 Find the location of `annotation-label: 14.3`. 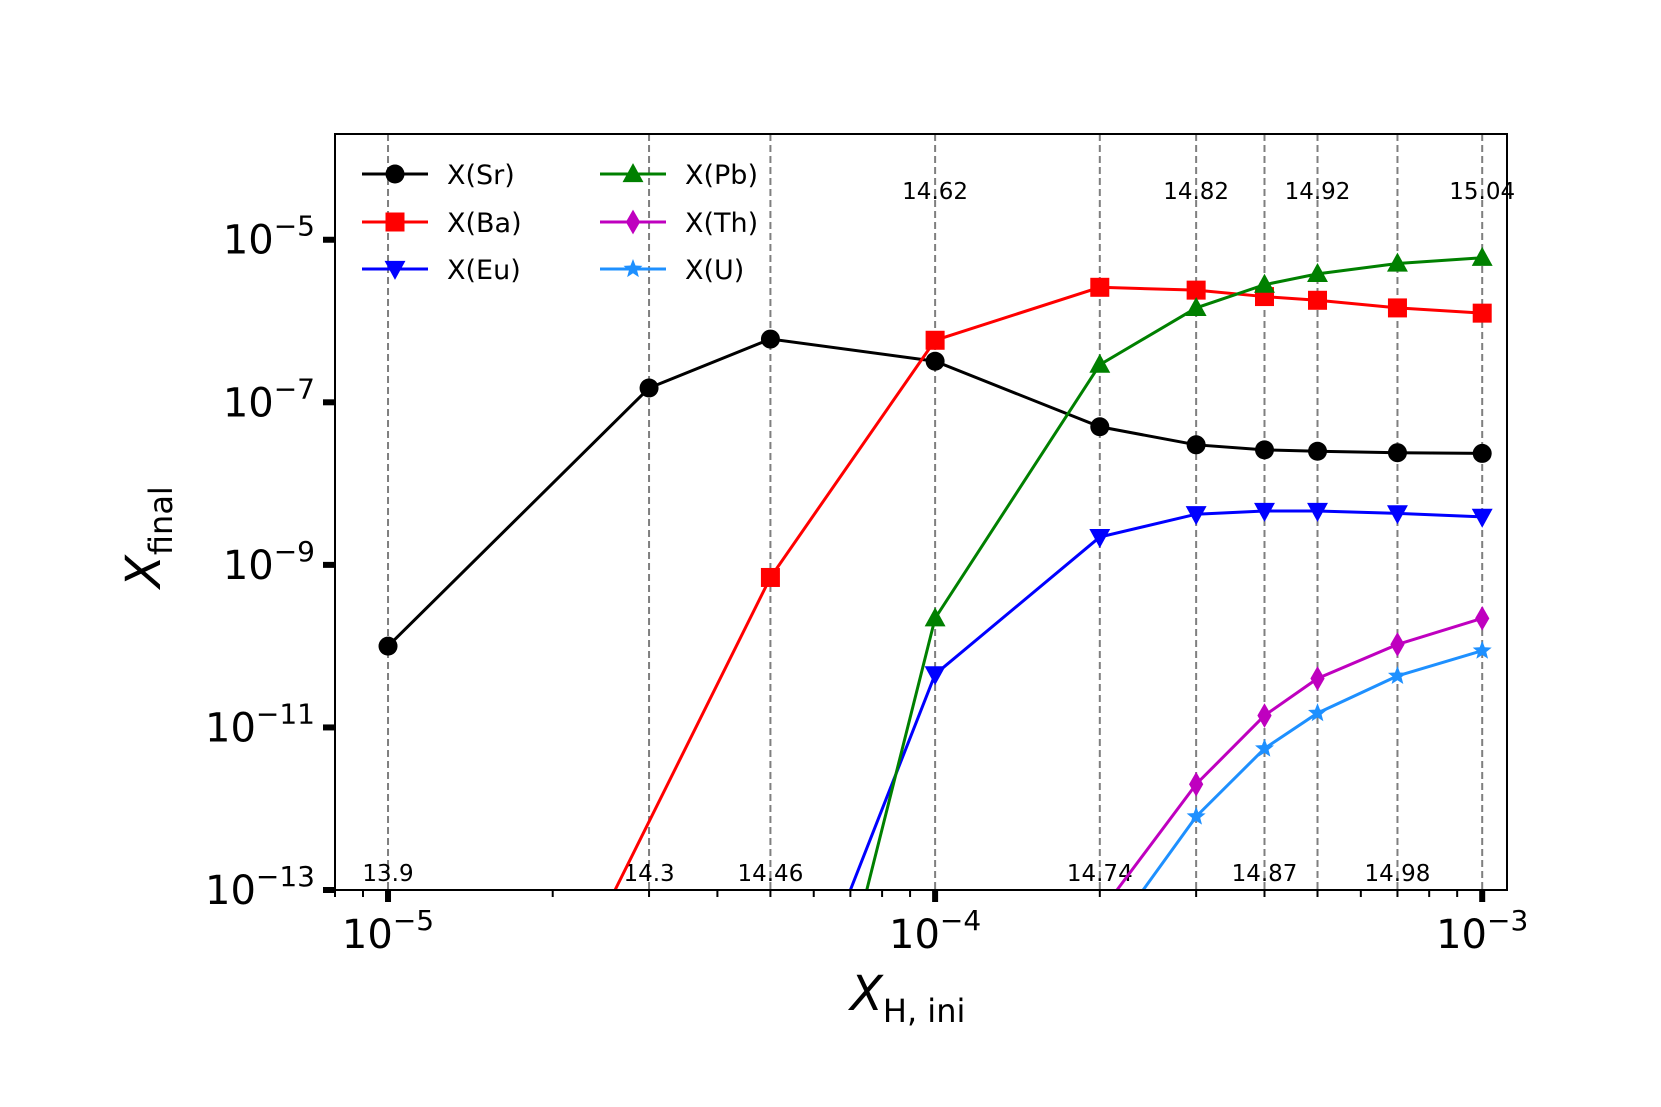

annotation-label: 14.3 is located at coordinates (648, 874).